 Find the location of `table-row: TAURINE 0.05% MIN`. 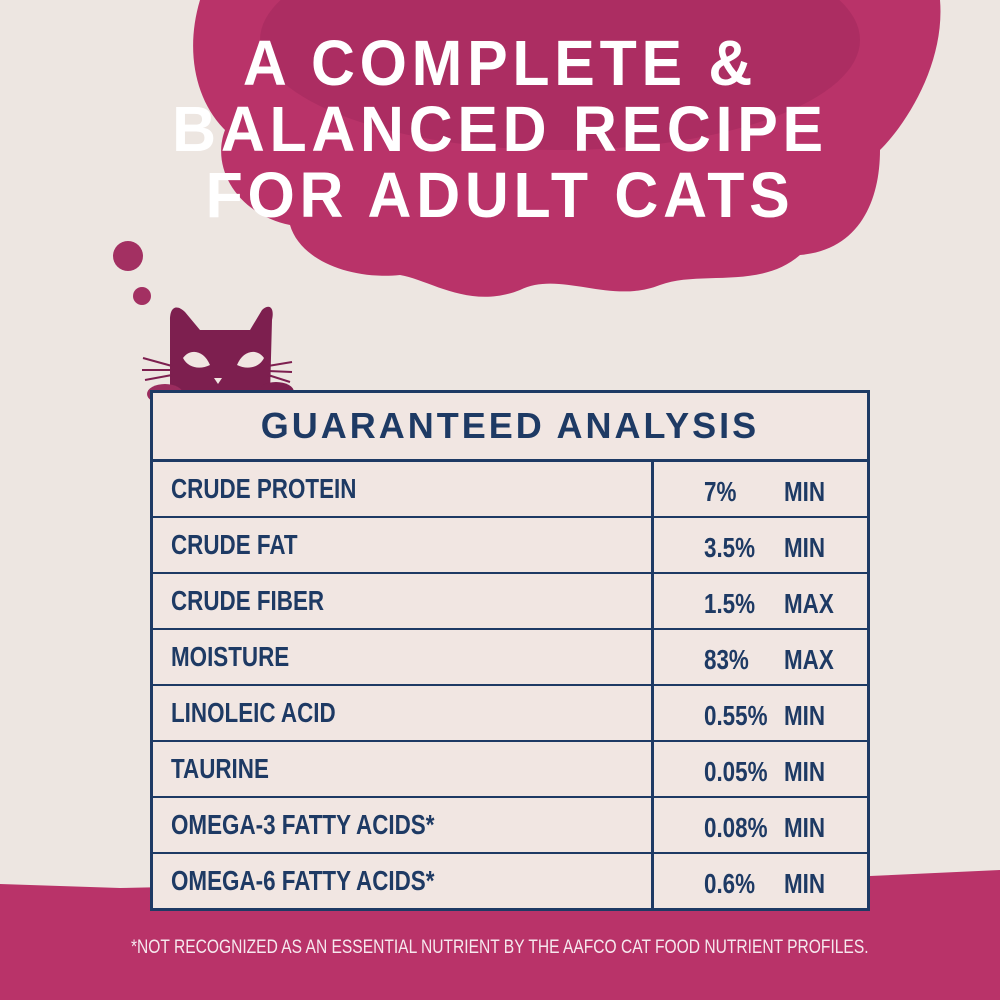

table-row: TAURINE 0.05% MIN is located at coordinates (510, 768).